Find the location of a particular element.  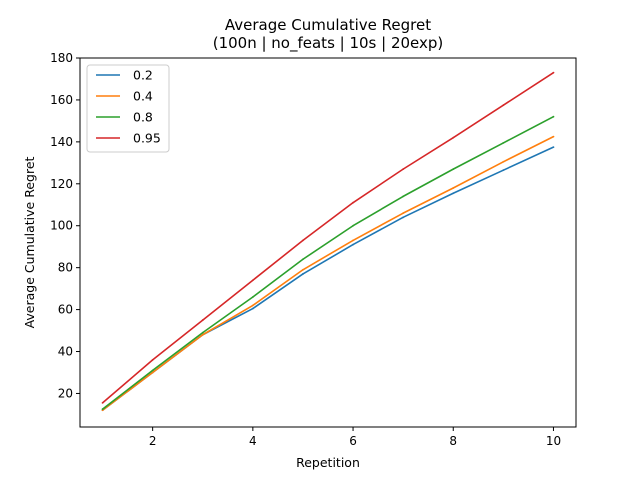

y-tick-label: 140 is located at coordinates (61, 142).